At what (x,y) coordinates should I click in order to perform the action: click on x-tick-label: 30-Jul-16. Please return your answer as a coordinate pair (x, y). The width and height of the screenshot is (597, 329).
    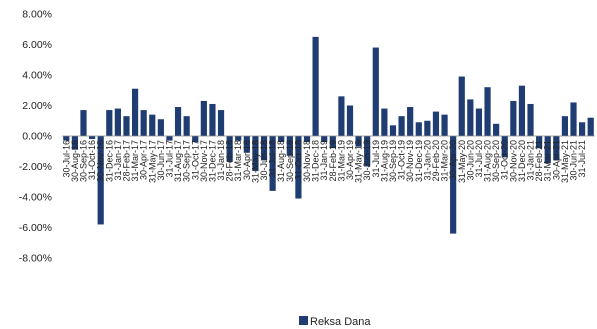
    Looking at the image, I should click on (66, 159).